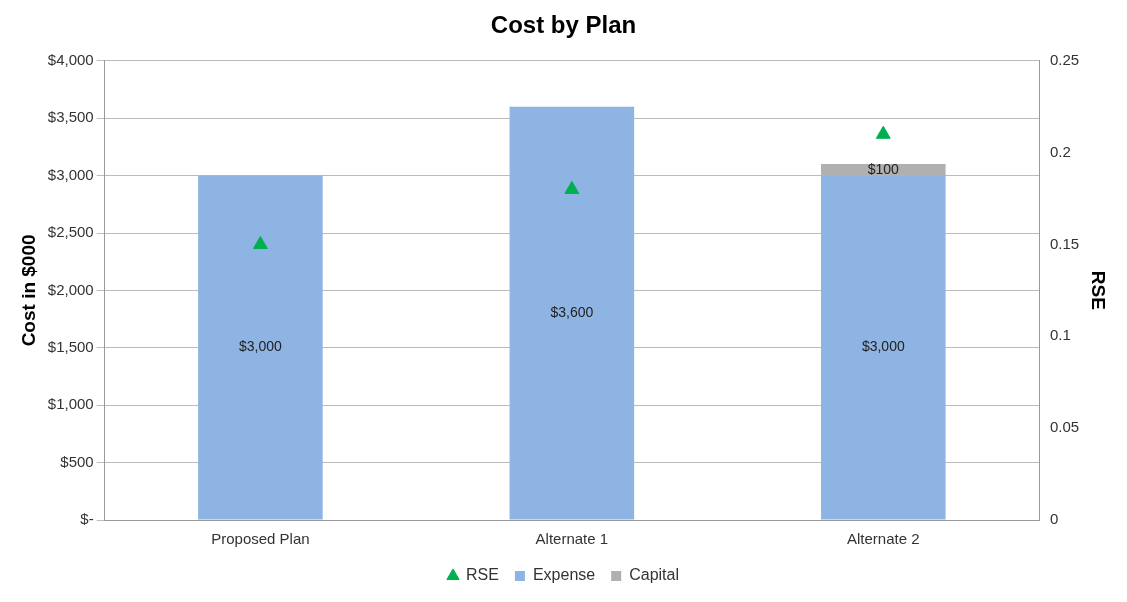 The image size is (1127, 602). I want to click on y2-tick-label: 0.15, so click(1065, 243).